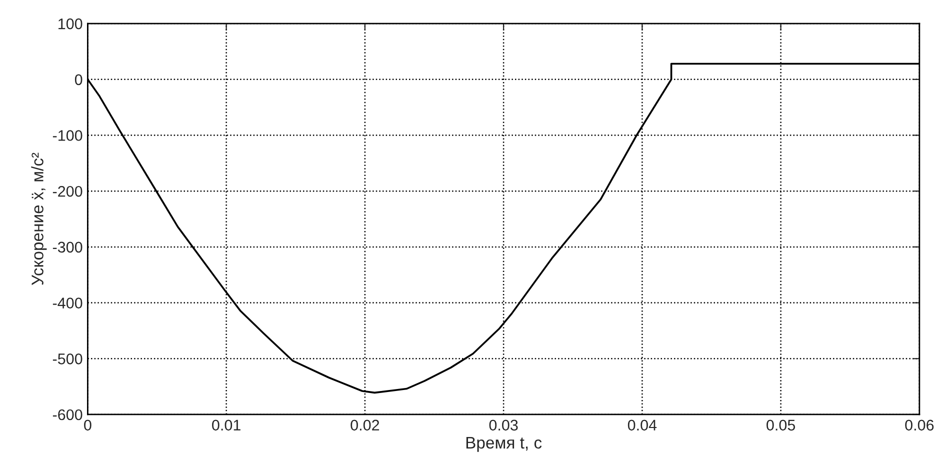  I want to click on y-axis-title: Ускорение ẍ, м/с², so click(39, 219).